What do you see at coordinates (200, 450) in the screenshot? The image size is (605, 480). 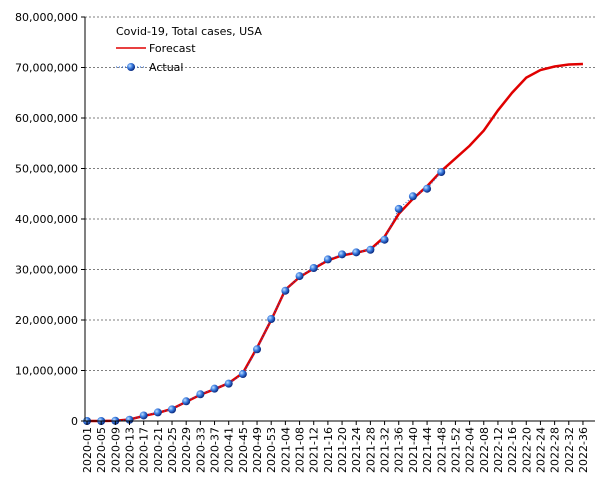 I see `x-tick-label: 2020-33` at bounding box center [200, 450].